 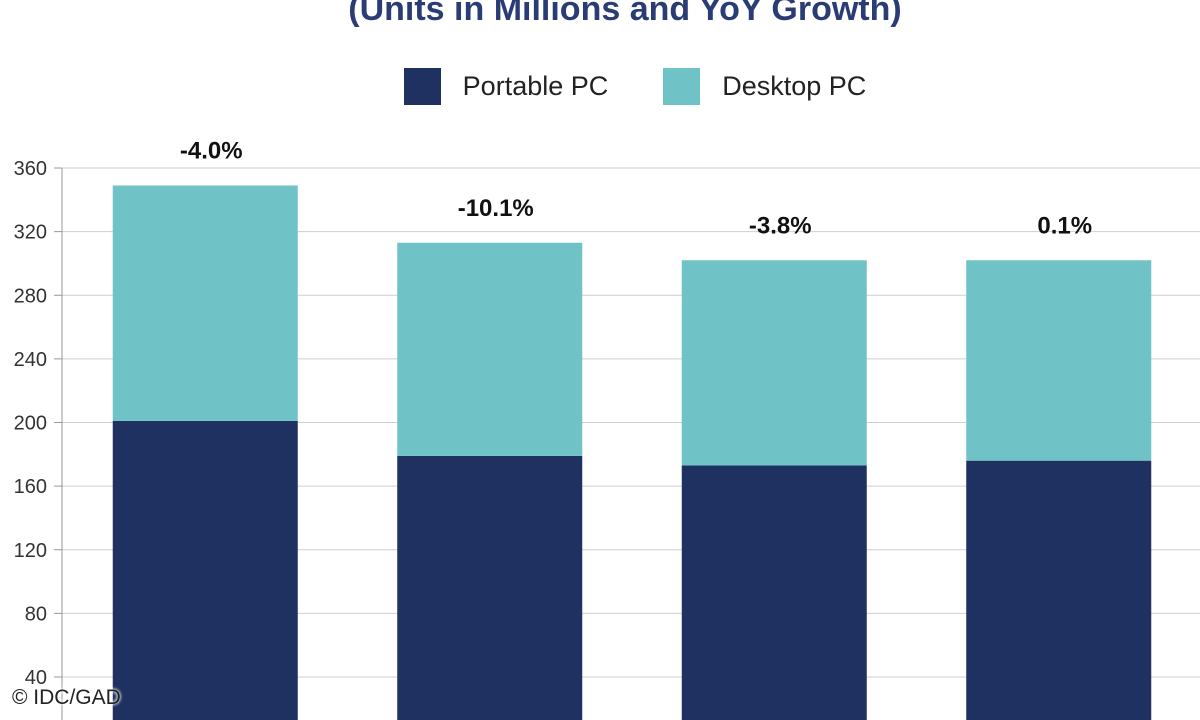 What do you see at coordinates (682, 86) in the screenshot?
I see `legend-swatch-desktop-pc` at bounding box center [682, 86].